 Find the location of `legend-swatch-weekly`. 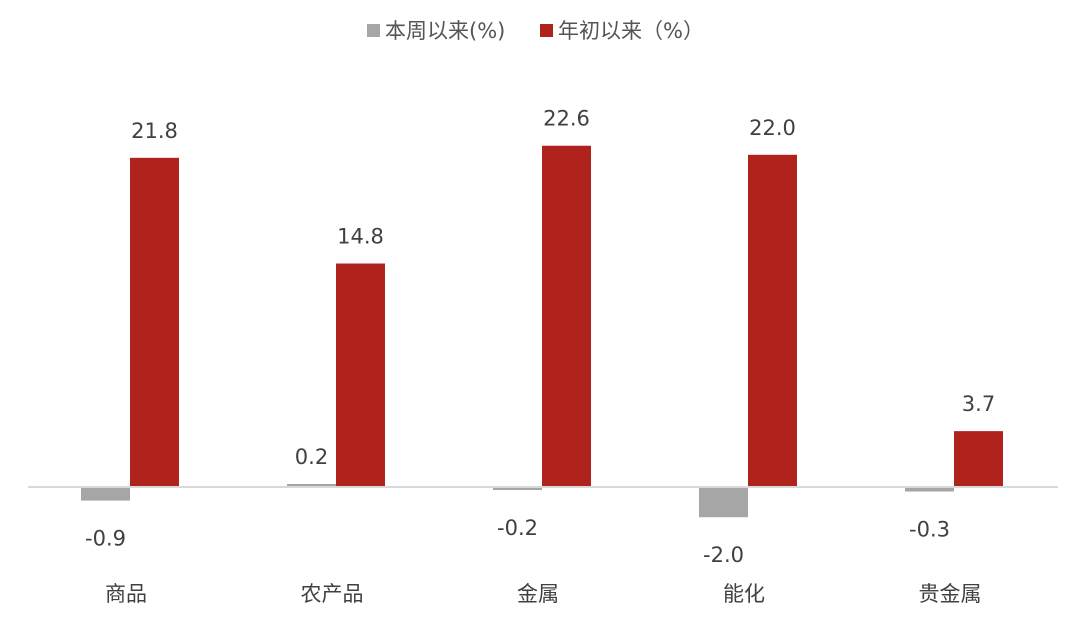

legend-swatch-weekly is located at coordinates (373, 30).